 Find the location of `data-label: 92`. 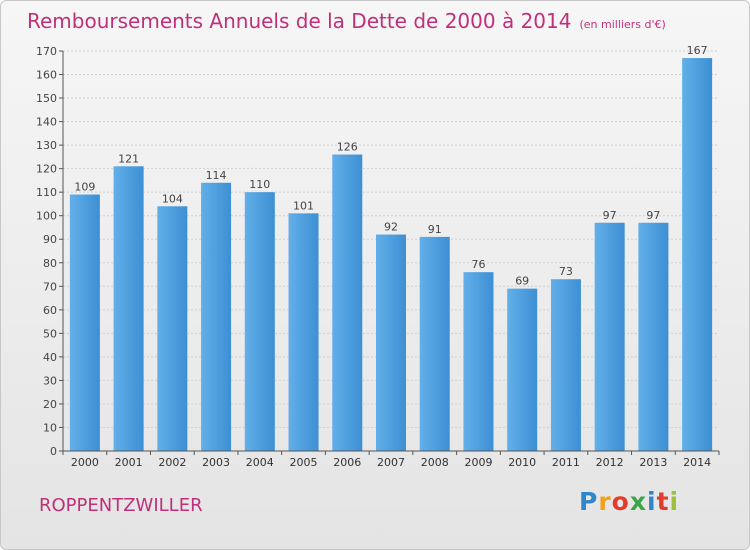

data-label: 92 is located at coordinates (391, 227).